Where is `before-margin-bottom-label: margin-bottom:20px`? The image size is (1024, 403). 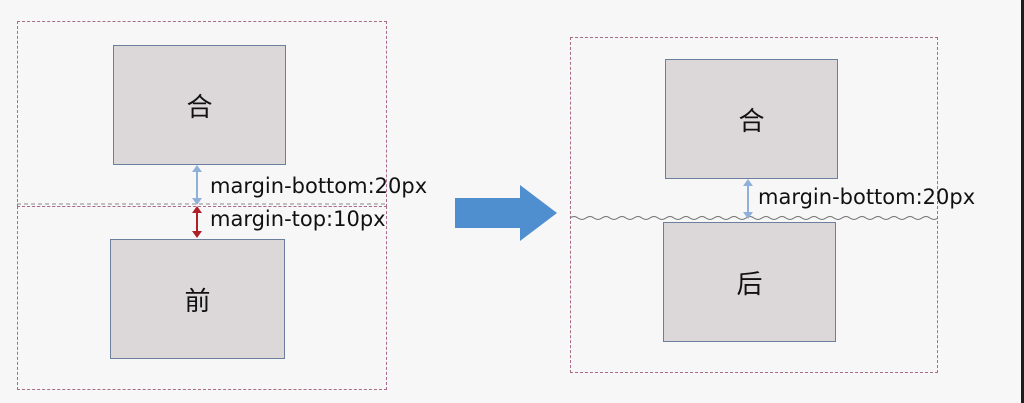 before-margin-bottom-label: margin-bottom:20px is located at coordinates (319, 186).